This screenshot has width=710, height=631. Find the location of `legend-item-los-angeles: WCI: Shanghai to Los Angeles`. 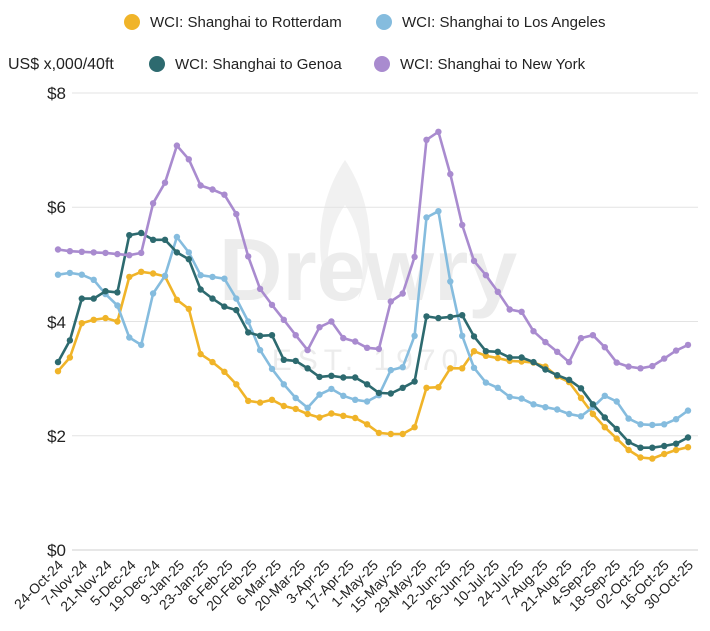

legend-item-los-angeles: WCI: Shanghai to Los Angeles is located at coordinates (490, 22).